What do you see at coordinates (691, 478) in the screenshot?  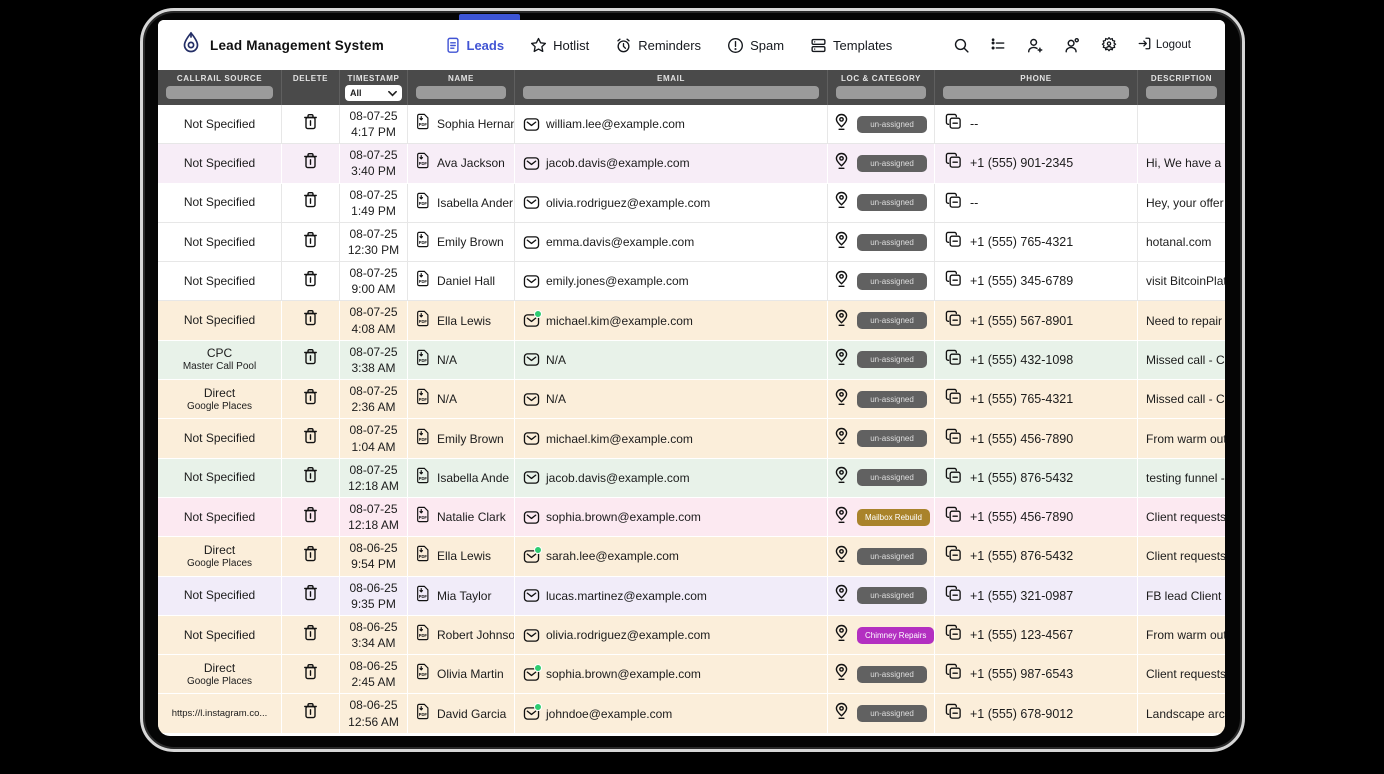 I see `table-row: Not Specified 08-07-25 12:18 AM` at bounding box center [691, 478].